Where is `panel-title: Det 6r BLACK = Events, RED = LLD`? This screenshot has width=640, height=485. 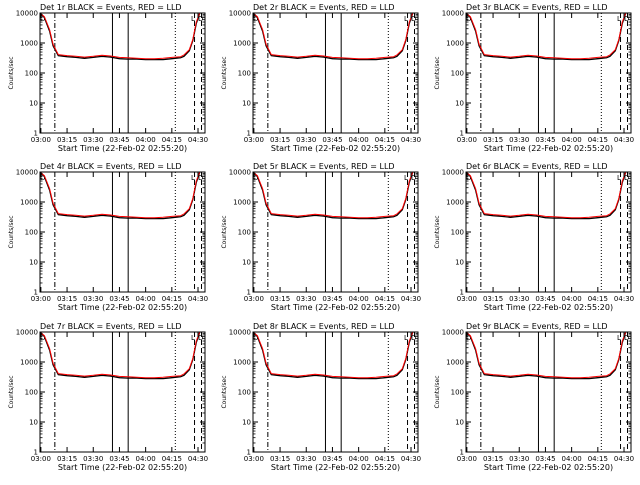 panel-title: Det 6r BLACK = Events, RED = LLD is located at coordinates (537, 166).